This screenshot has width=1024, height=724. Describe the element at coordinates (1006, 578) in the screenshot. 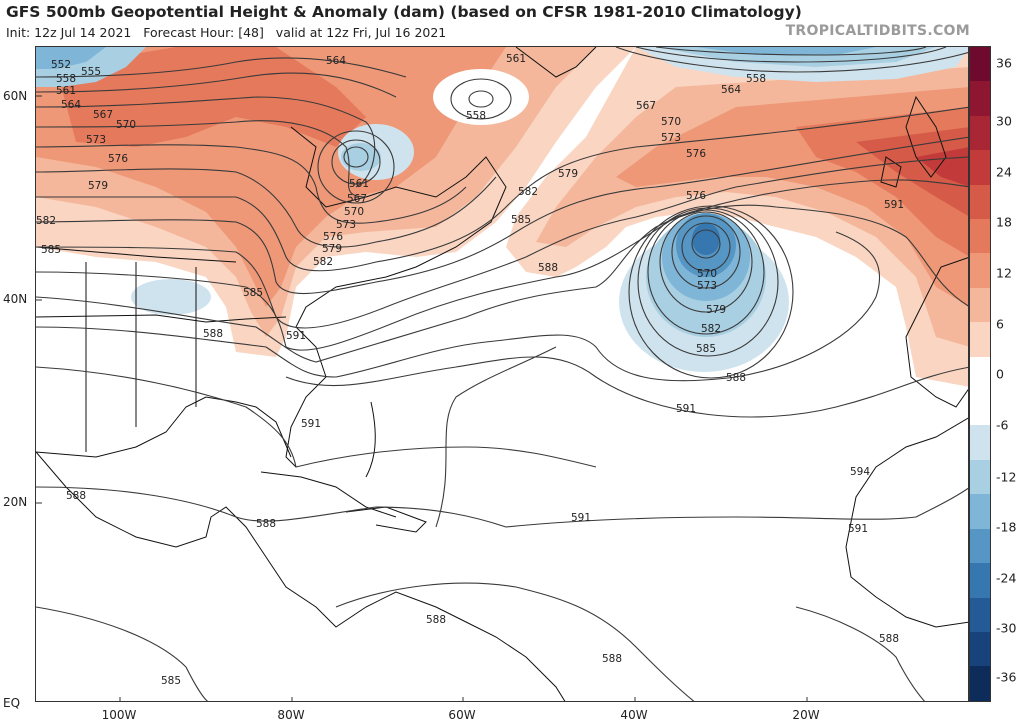

I see `colorbar-label: -24` at that location.